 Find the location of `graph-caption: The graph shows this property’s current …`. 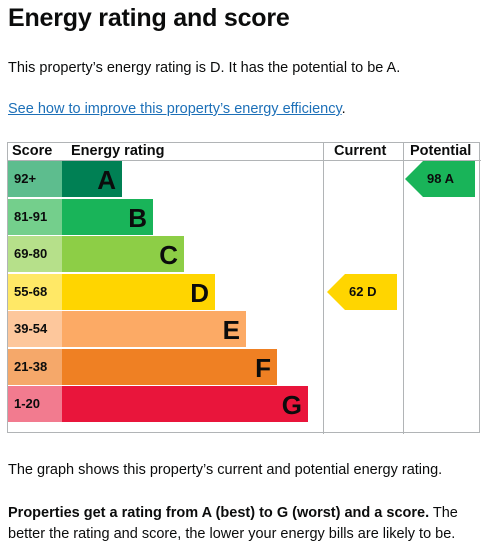

graph-caption: The graph shows this property’s current … is located at coordinates (225, 470).